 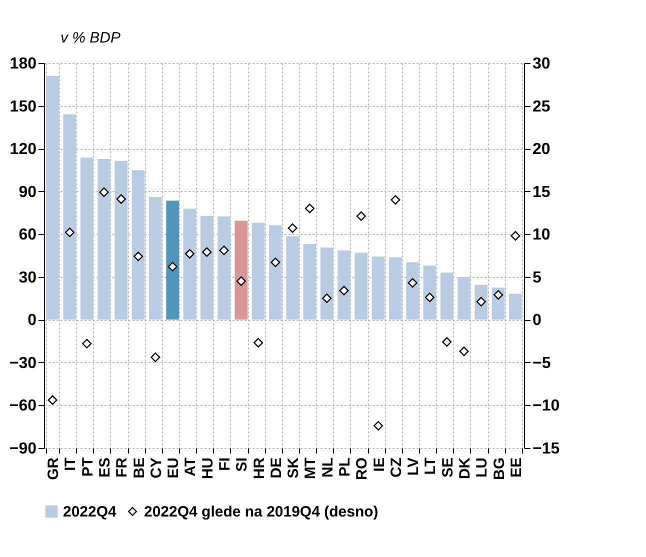 What do you see at coordinates (53, 468) in the screenshot?
I see `x-tick-label: GR` at bounding box center [53, 468].